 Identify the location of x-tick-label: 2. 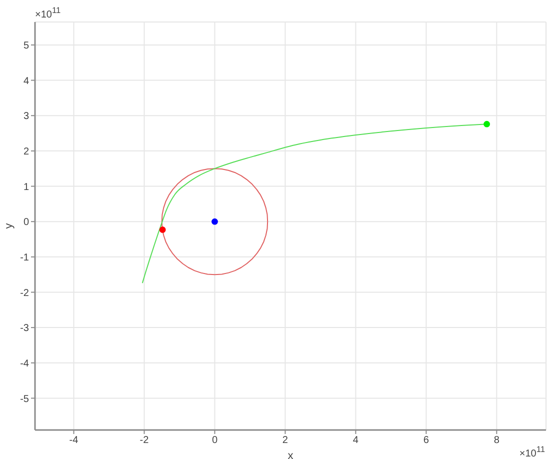
(285, 440).